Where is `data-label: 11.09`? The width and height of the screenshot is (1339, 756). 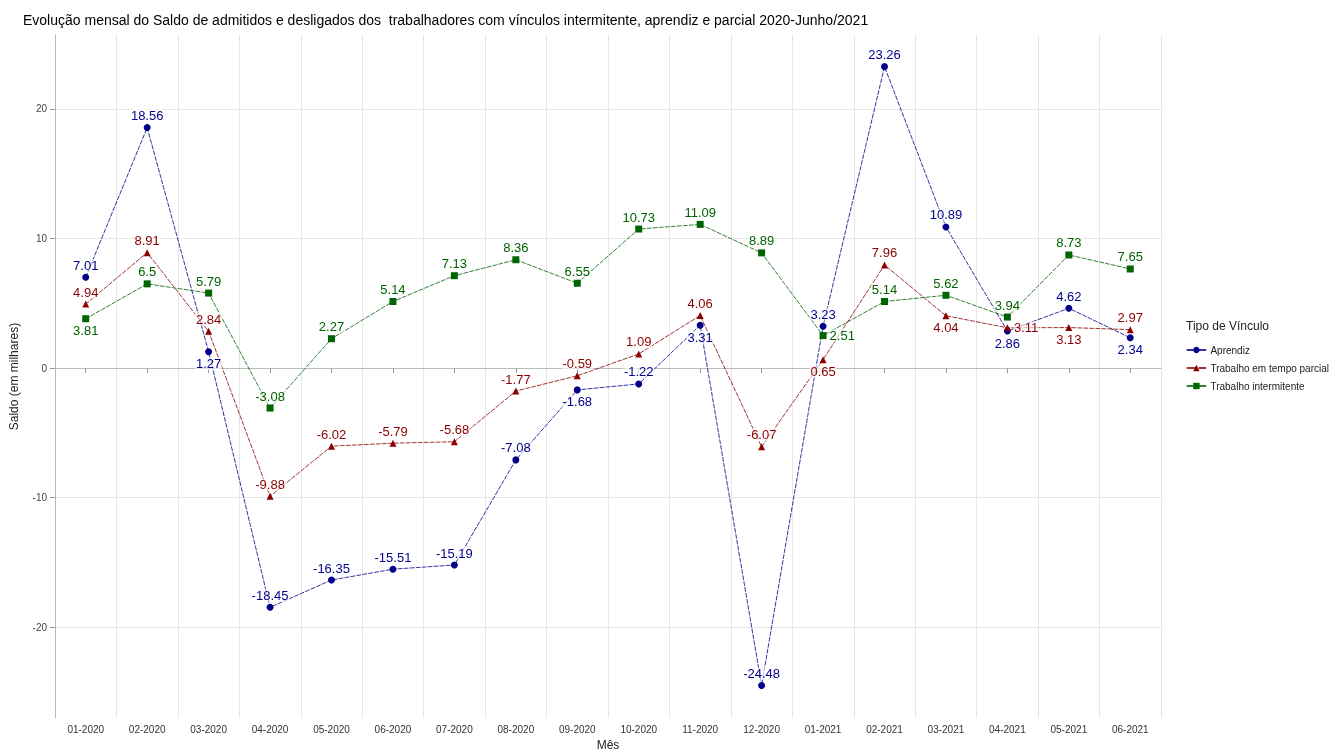
data-label: 11.09 is located at coordinates (700, 212).